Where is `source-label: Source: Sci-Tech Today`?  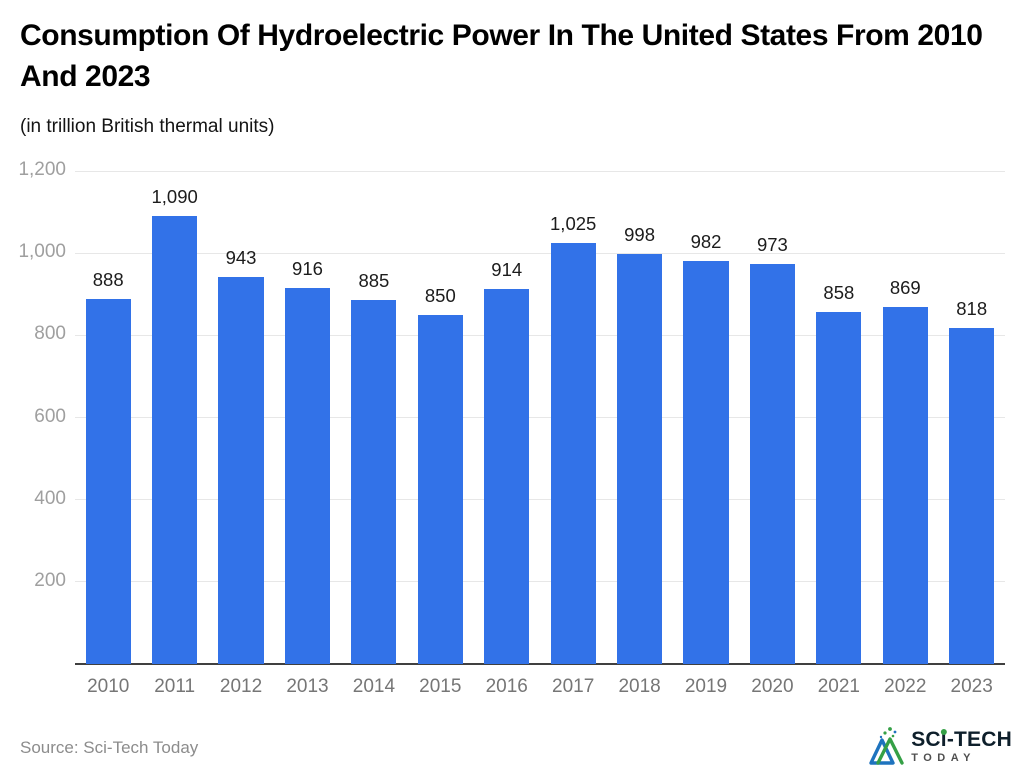
source-label: Source: Sci-Tech Today is located at coordinates (109, 747).